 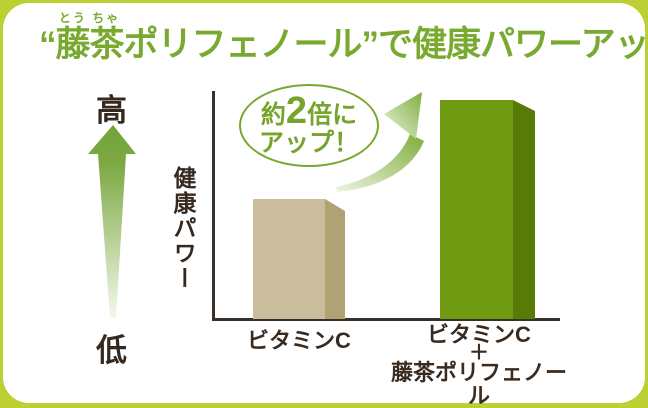 I want to click on bubble-line2: アップ！, so click(x=308, y=142).